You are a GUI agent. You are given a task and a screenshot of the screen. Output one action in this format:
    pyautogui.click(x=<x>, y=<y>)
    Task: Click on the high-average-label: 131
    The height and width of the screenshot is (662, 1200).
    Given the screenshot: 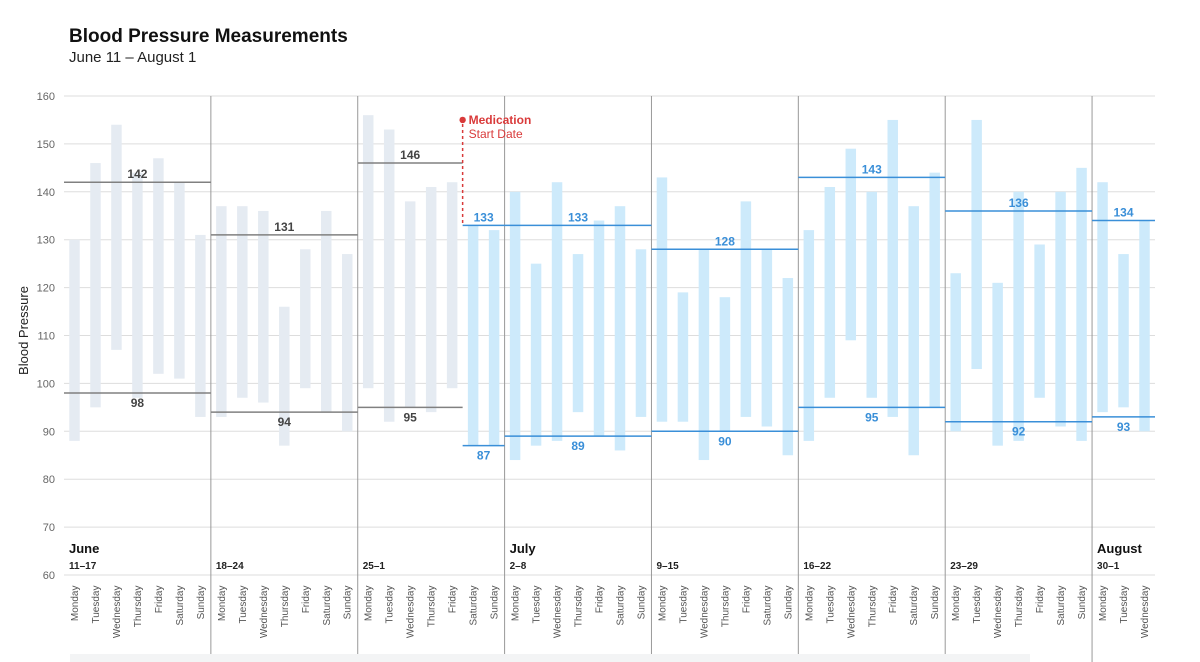 What is the action you would take?
    pyautogui.click(x=284, y=227)
    